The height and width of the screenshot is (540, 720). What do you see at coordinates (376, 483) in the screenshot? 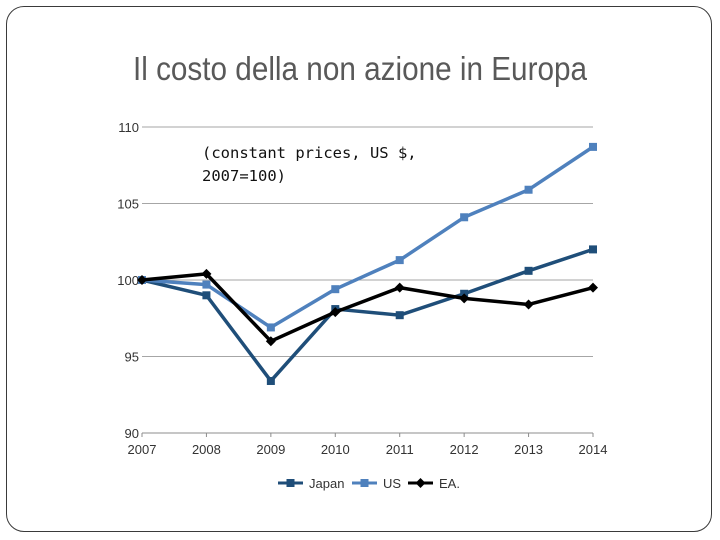
I see `legend-item-us: US` at bounding box center [376, 483].